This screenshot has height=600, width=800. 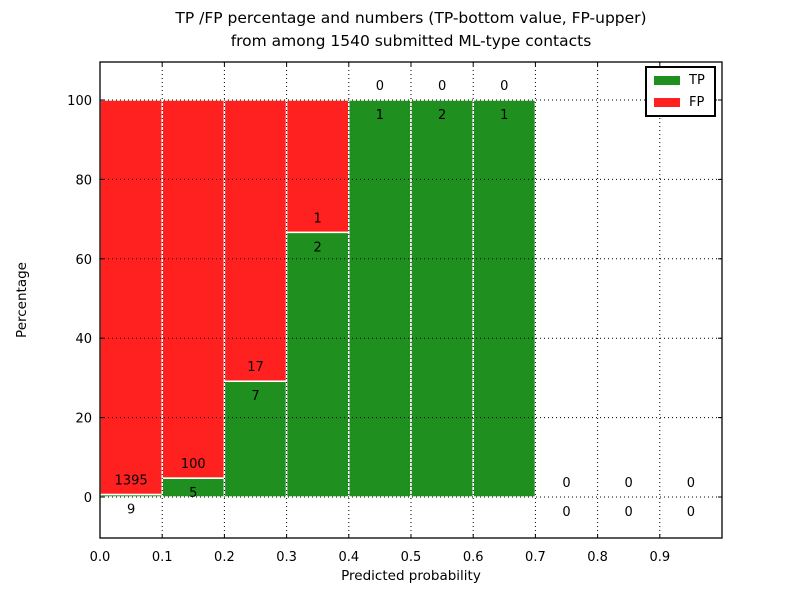 What do you see at coordinates (162, 557) in the screenshot?
I see `x-tick-label: 0.1` at bounding box center [162, 557].